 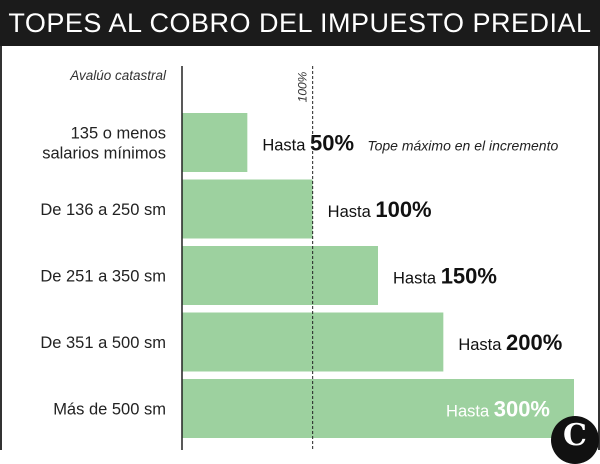 What do you see at coordinates (599, 248) in the screenshot?
I see `right-frame-line` at bounding box center [599, 248].